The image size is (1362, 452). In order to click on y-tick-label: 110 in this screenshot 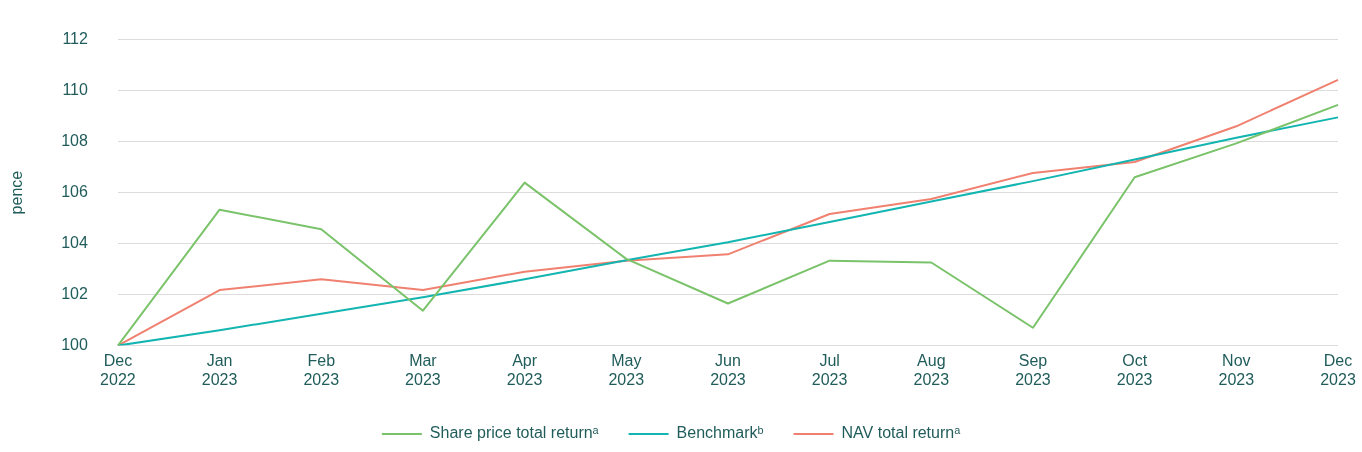, I will do `click(75, 90)`.